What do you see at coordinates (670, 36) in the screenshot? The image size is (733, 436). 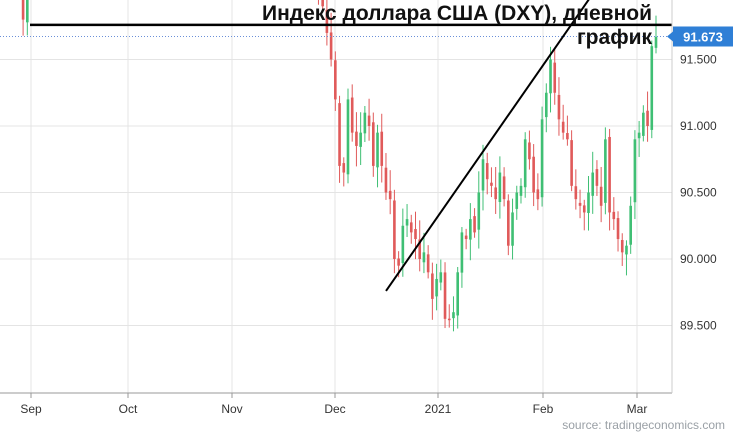 I see `last-price-label-pointer` at bounding box center [670, 36].